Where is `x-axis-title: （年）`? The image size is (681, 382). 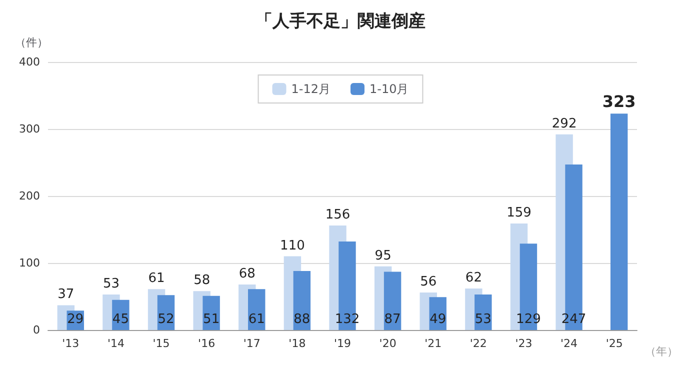
x-axis-title: （年） is located at coordinates (661, 351).